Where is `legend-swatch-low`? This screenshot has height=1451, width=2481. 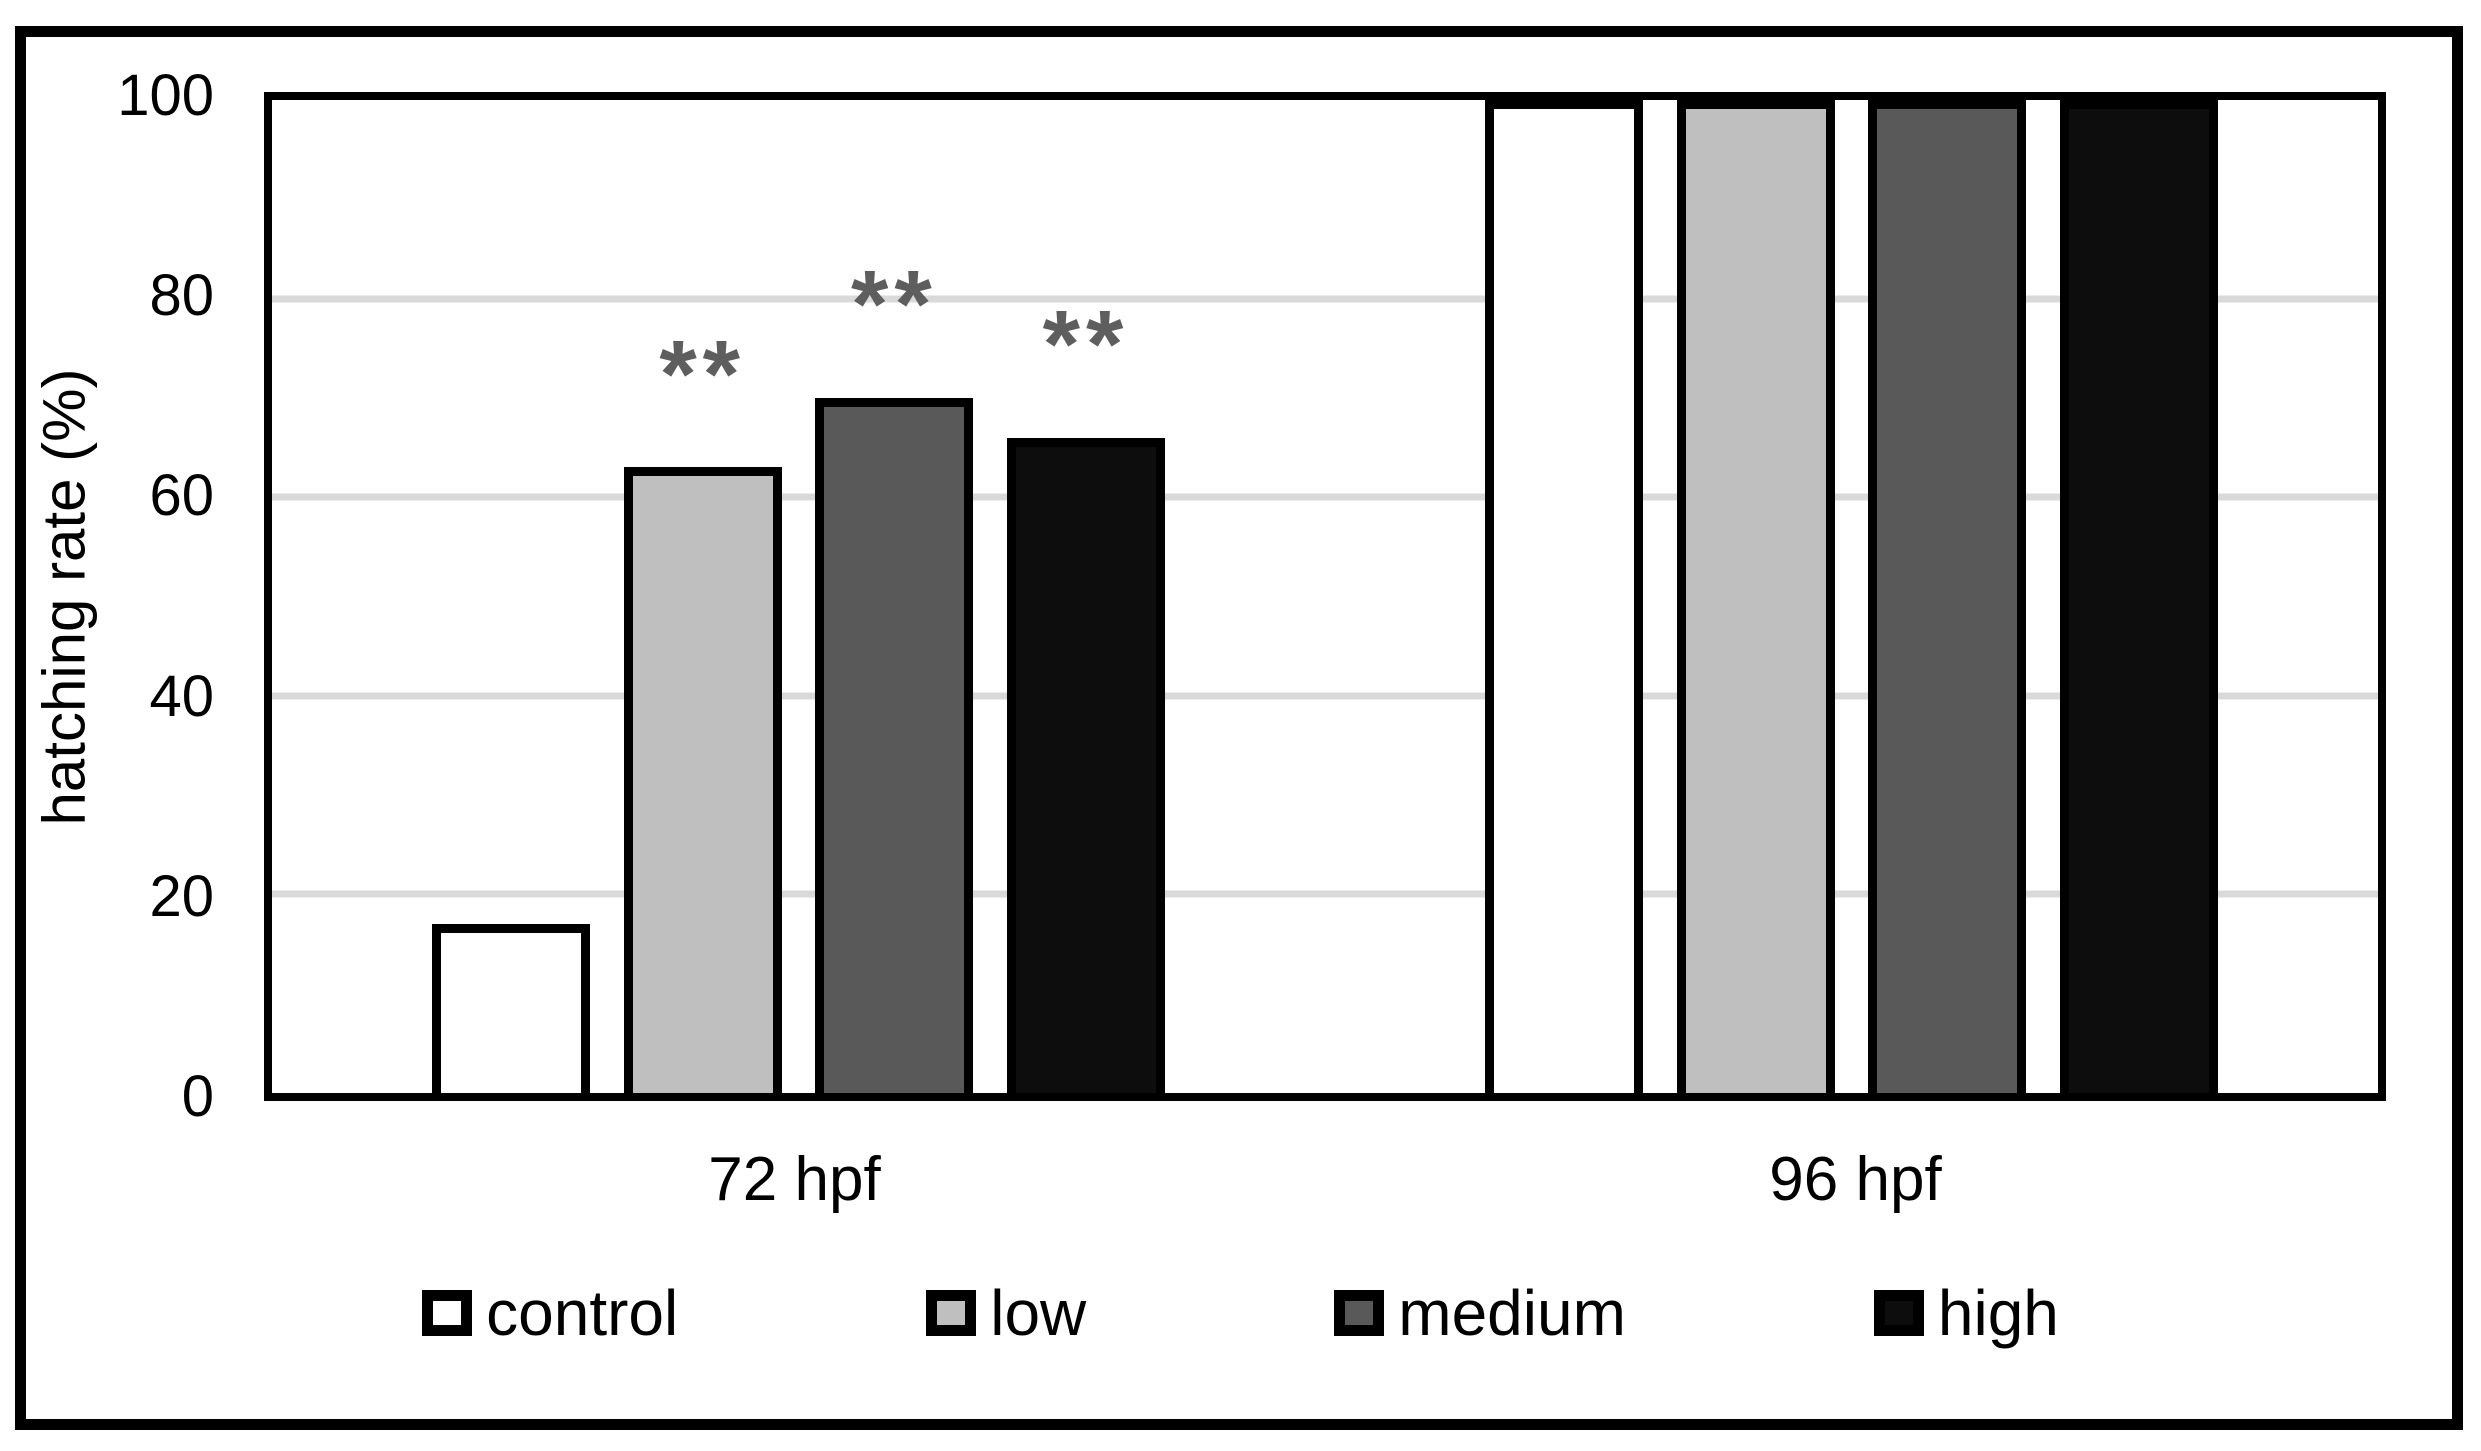 legend-swatch-low is located at coordinates (951, 1313).